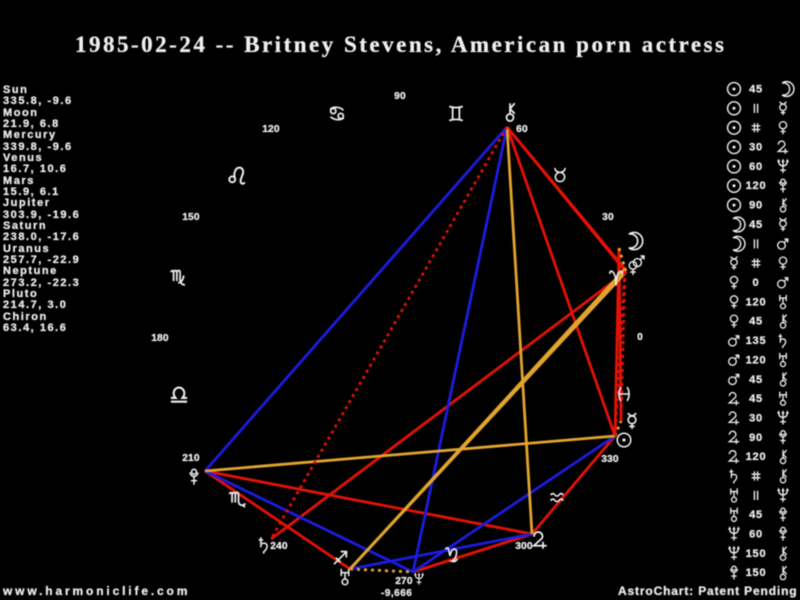  What do you see at coordinates (404, 581) in the screenshot?
I see `svg-text: 270` at bounding box center [404, 581].